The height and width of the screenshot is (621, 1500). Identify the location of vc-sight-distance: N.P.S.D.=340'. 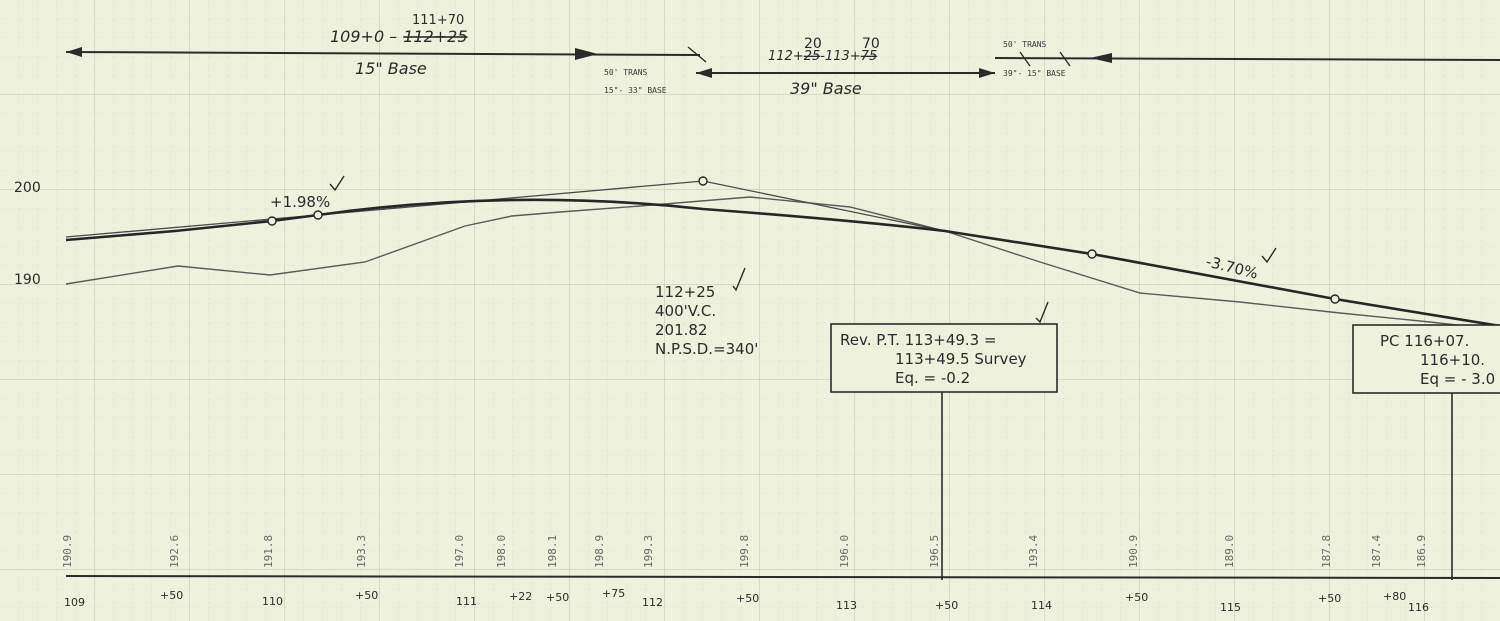
(706, 349).